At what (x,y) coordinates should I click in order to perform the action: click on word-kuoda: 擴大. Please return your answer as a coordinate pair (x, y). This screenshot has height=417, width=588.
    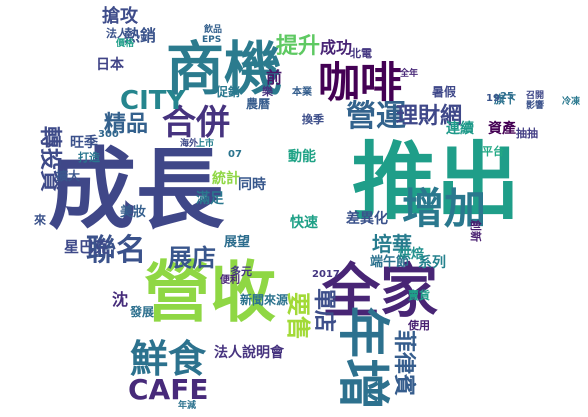
    Looking at the image, I should click on (68, 176).